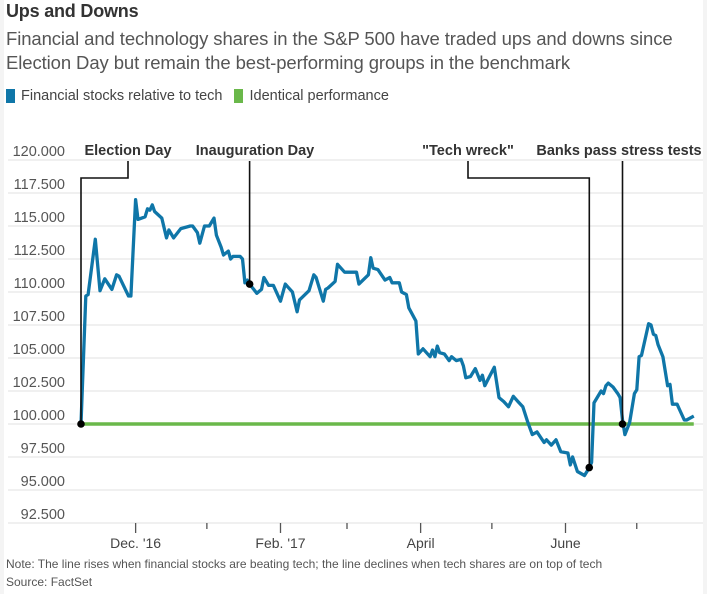 This screenshot has width=707, height=594. I want to click on y-tick-label: 105.000, so click(39, 350).